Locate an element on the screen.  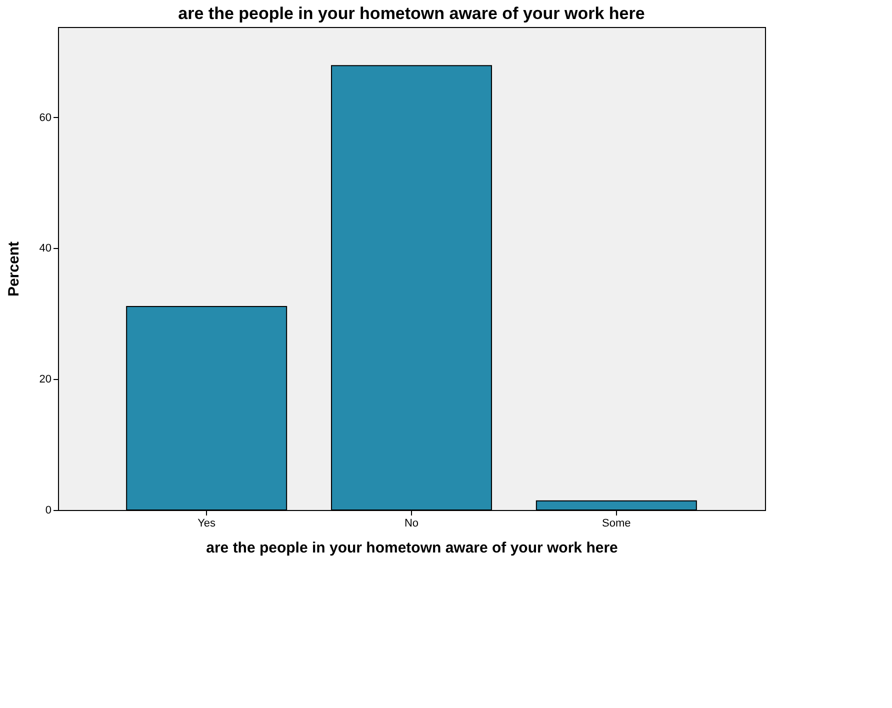
chart-title: are the people in your hometown aware of your work here is located at coordinates (411, 13).